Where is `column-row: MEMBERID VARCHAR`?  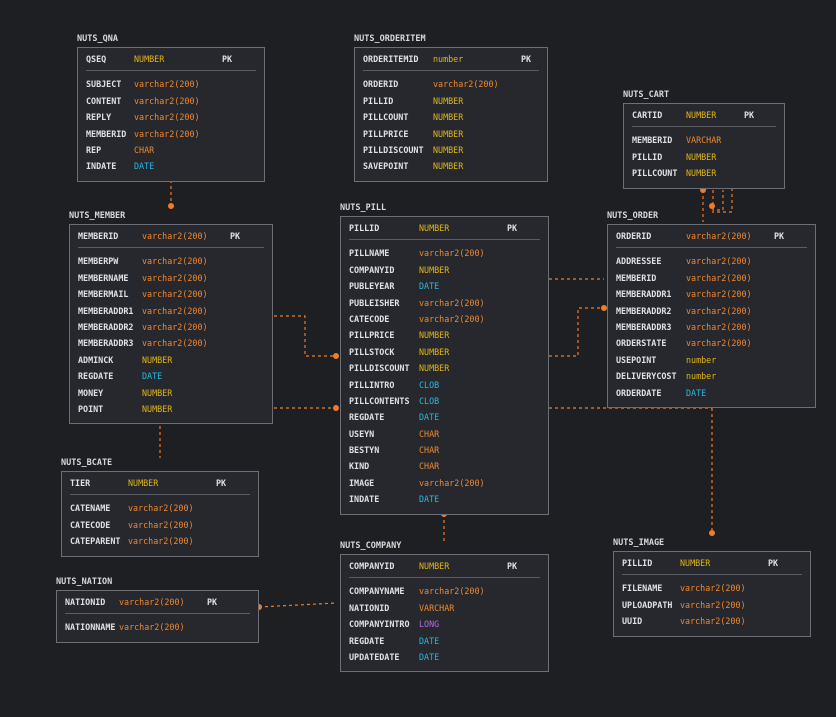 column-row: MEMBERID VARCHAR is located at coordinates (704, 140).